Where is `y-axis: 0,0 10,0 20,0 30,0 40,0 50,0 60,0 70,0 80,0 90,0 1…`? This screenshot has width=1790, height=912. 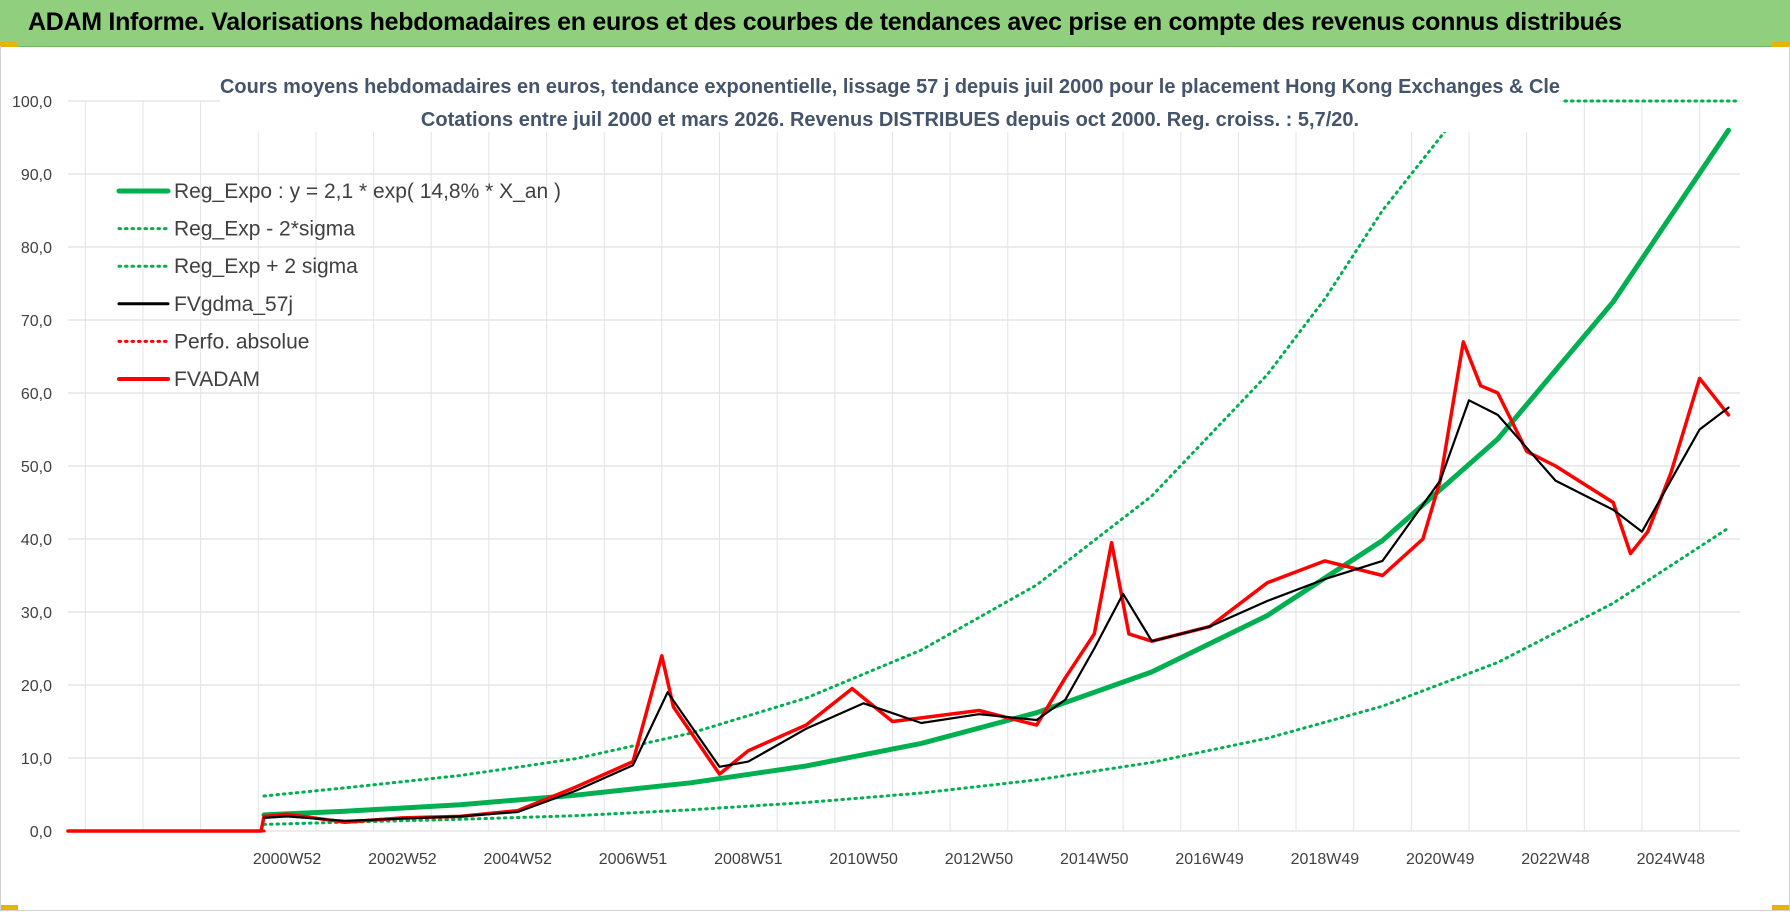 y-axis: 0,0 10,0 20,0 30,0 40,0 50,0 60,0 70,0 80,0 90,0 1… is located at coordinates (32, 467).